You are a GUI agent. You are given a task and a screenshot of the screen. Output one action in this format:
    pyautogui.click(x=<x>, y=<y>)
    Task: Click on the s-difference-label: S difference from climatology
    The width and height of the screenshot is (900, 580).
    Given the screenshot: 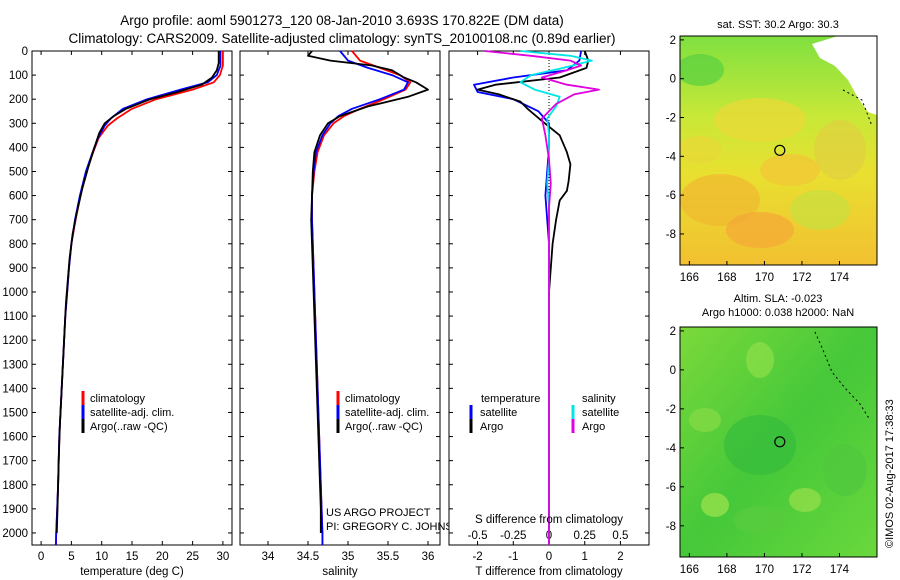 What is the action you would take?
    pyautogui.click(x=549, y=520)
    